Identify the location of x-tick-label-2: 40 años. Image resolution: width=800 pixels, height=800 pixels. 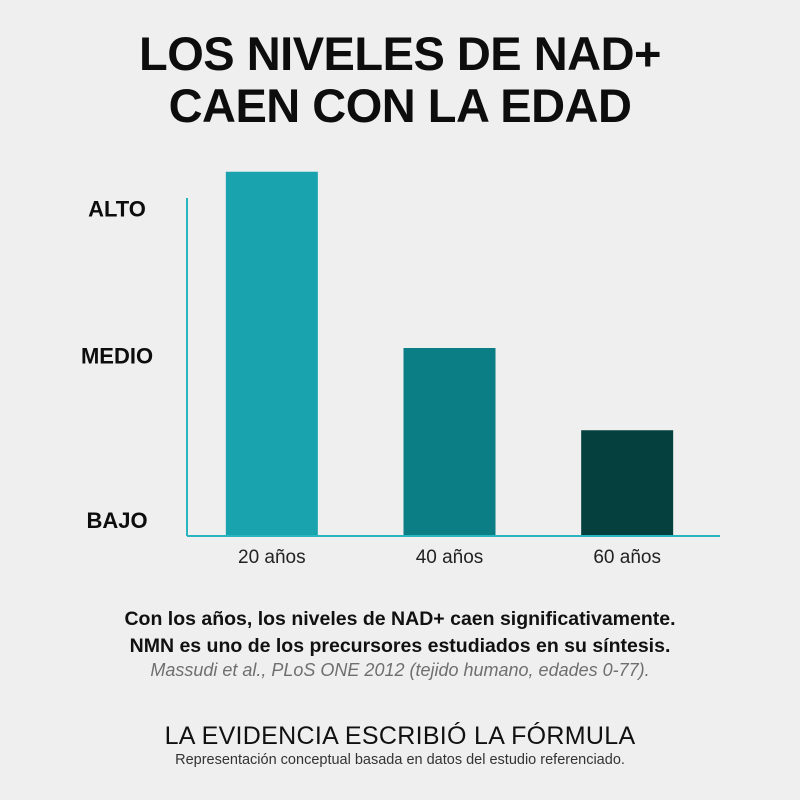
(450, 557).